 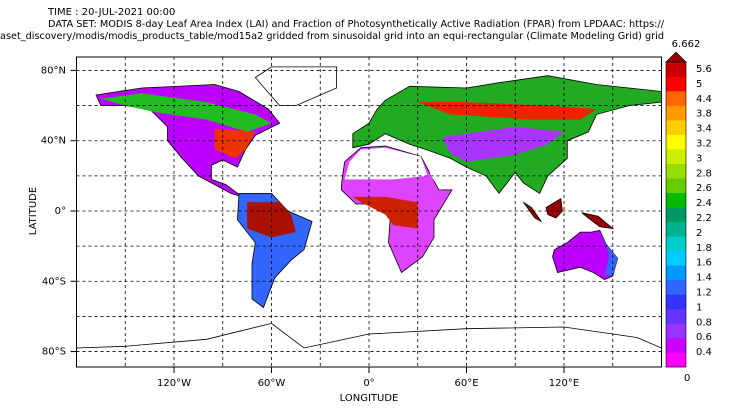 What do you see at coordinates (704, 278) in the screenshot?
I see `colorbar-label: 1.4` at bounding box center [704, 278].